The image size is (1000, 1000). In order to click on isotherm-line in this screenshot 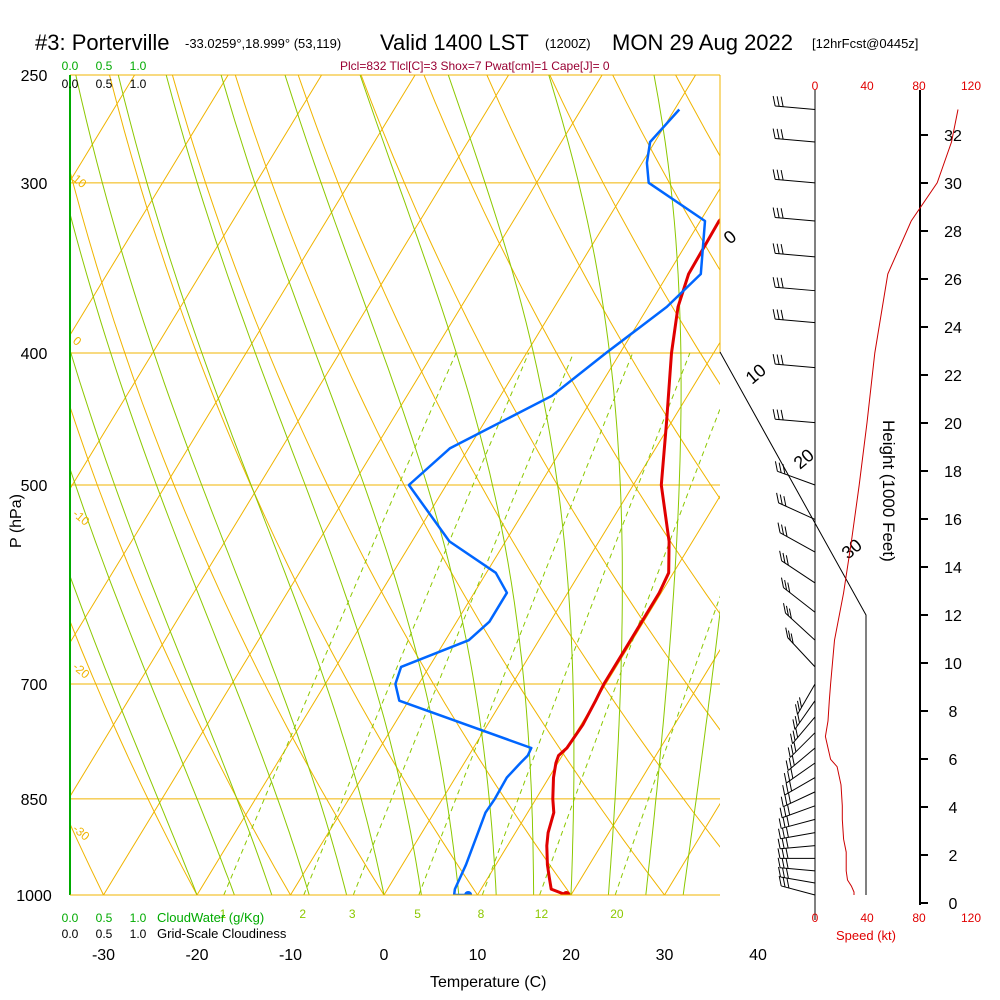, I will do `click(149, 205)`.